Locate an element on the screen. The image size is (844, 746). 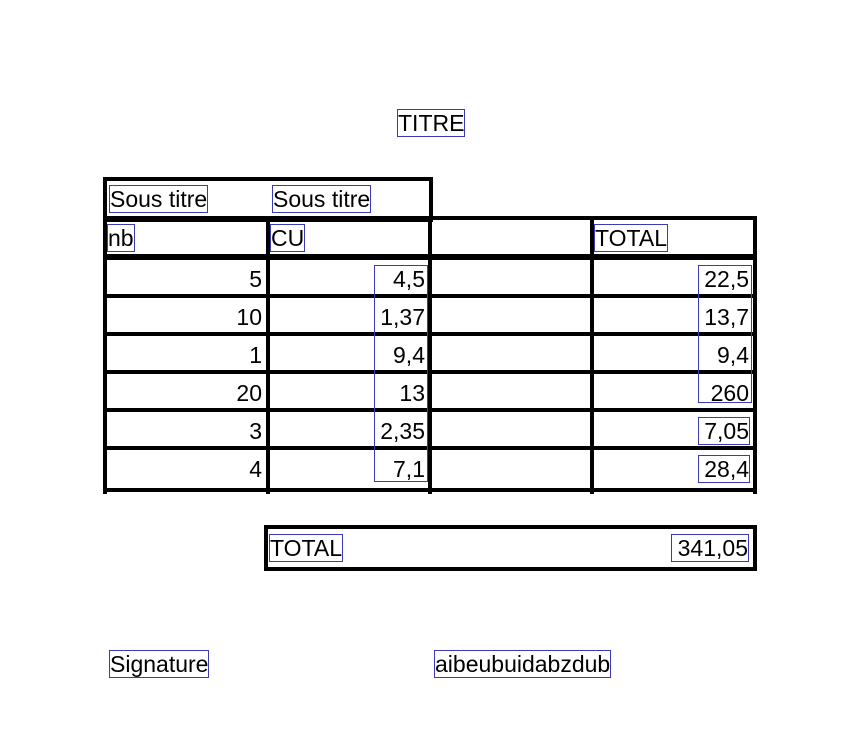
row-5-total: 7,05 is located at coordinates (724, 431).